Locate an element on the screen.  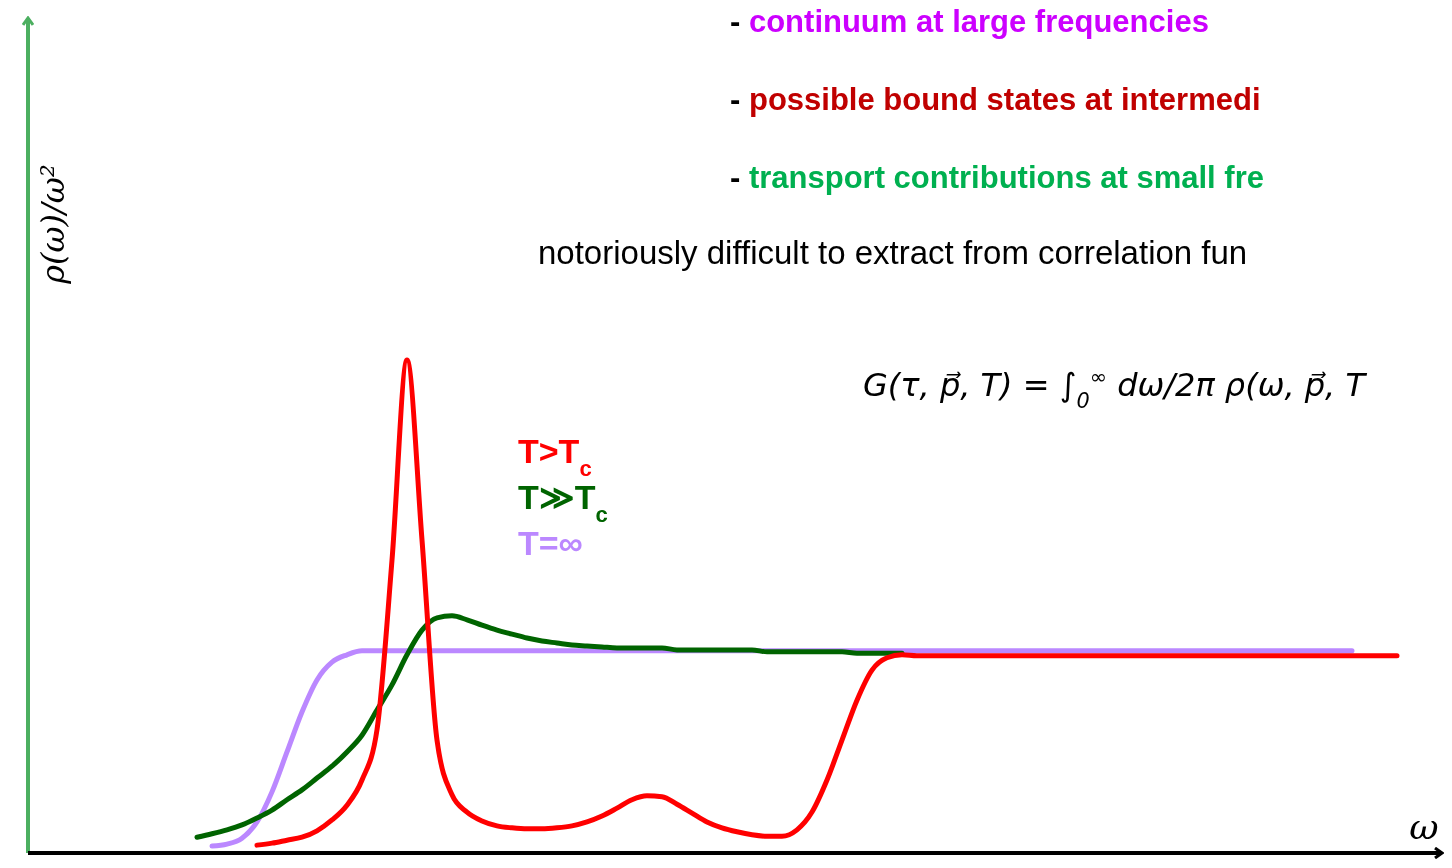
text: T≫T$_{c}$ is located at coordinates (563, 502).